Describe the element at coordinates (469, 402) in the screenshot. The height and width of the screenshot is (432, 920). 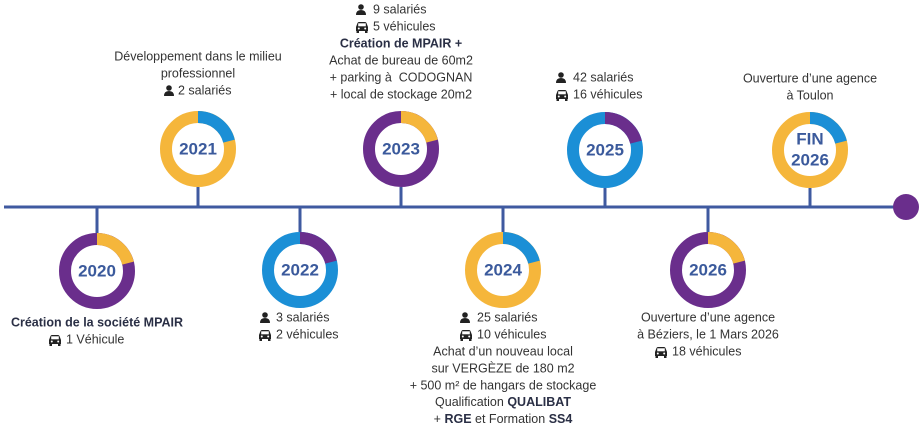
I see `text: Qualification` at that location.